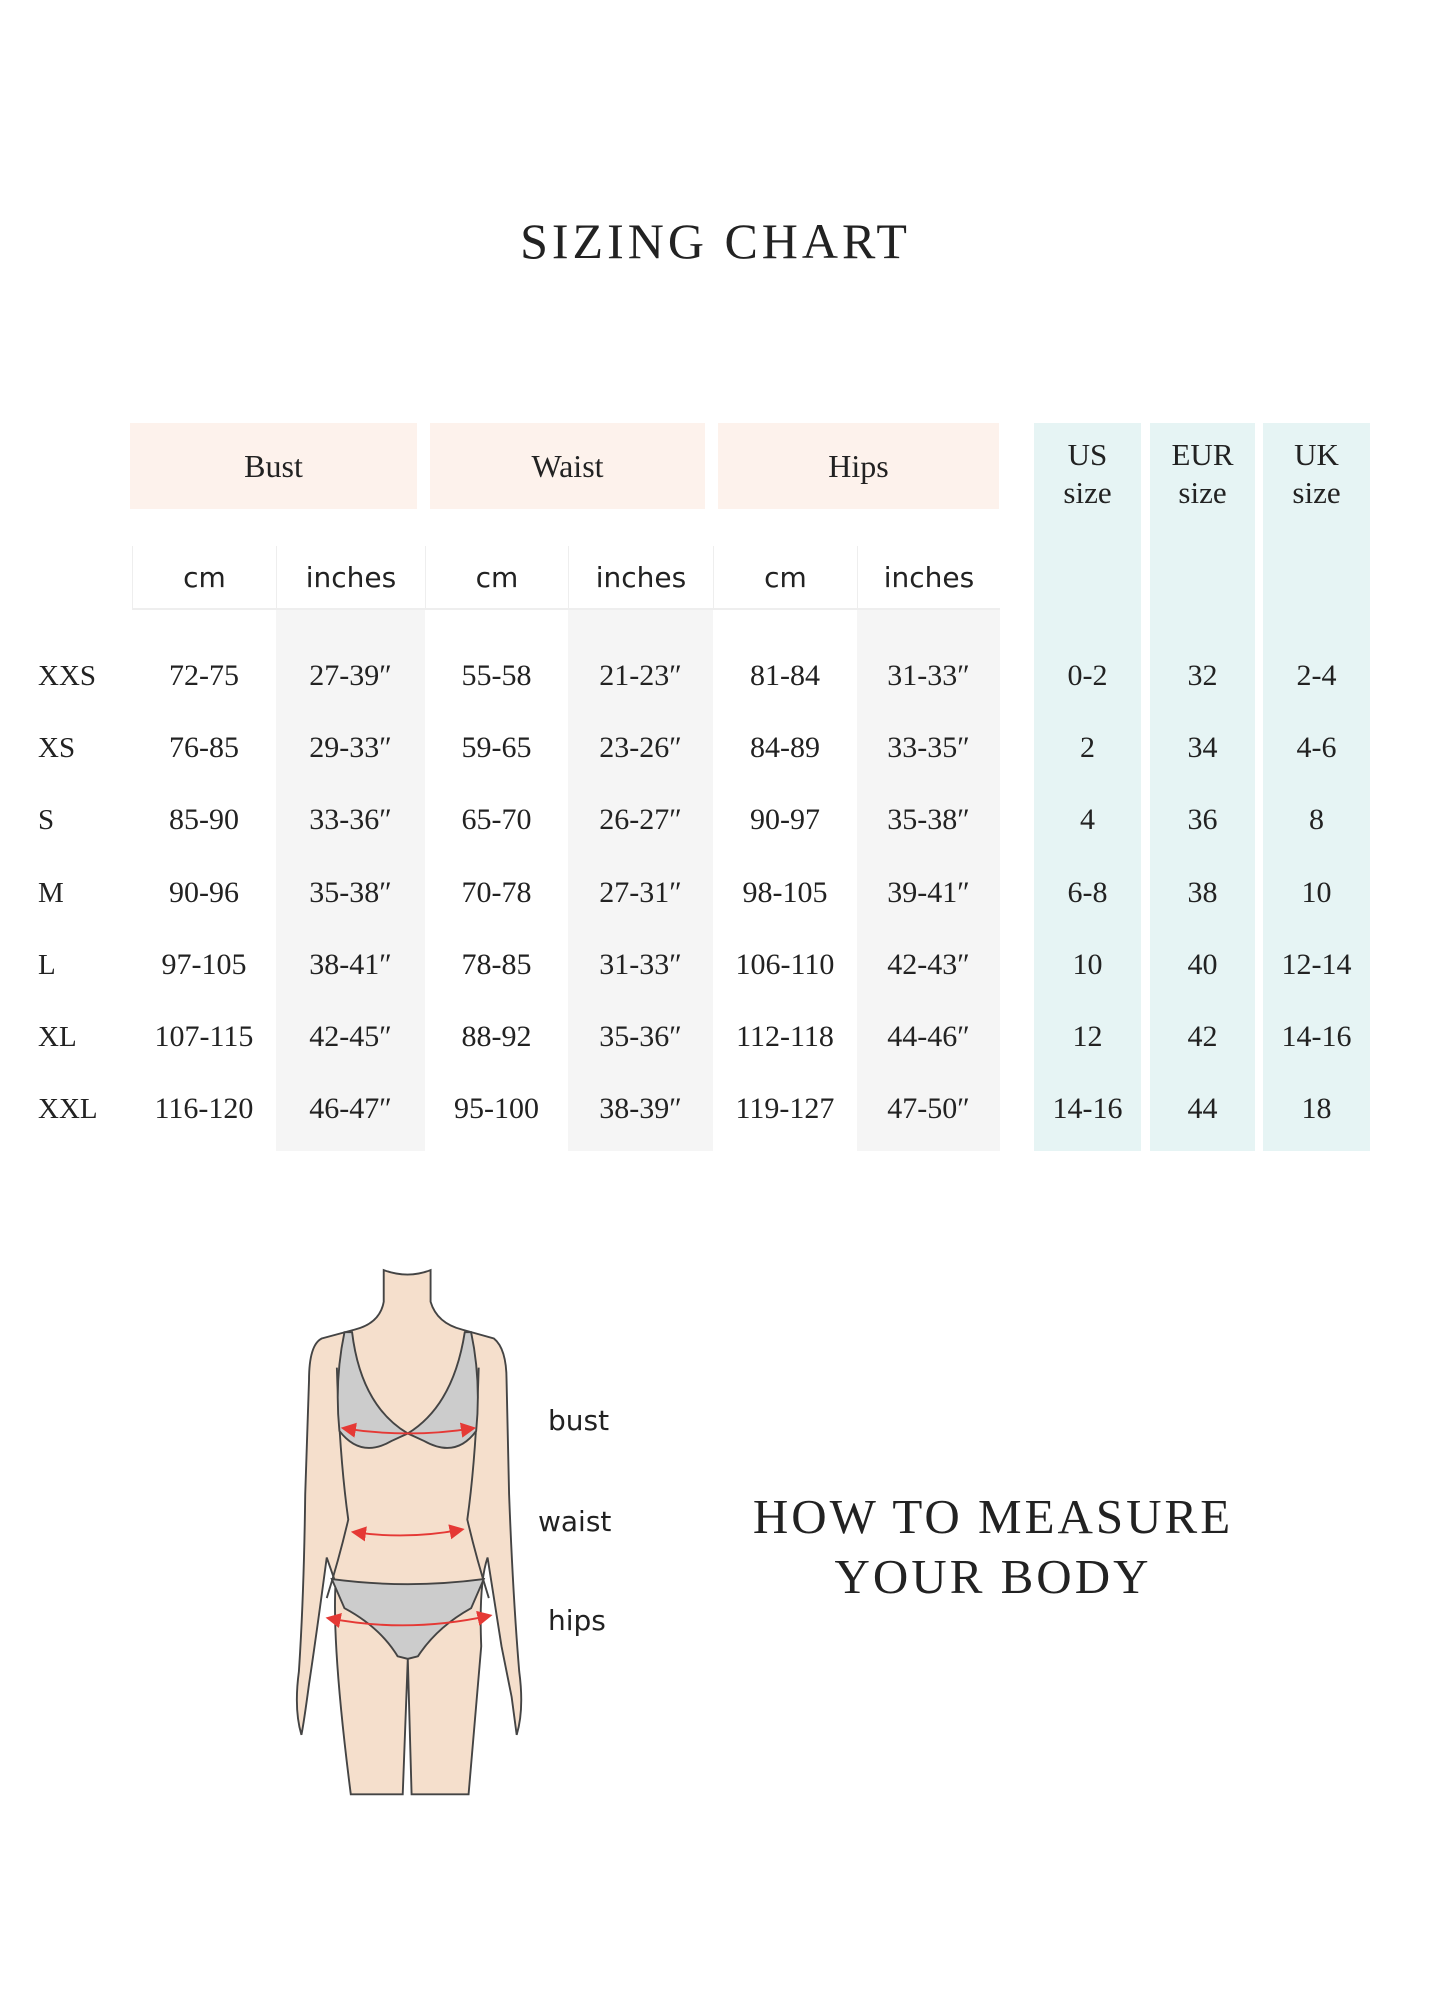 Image resolution: width=1431 pixels, height=2000 pixels. Describe the element at coordinates (928, 892) in the screenshot. I see `measurement-cell: 39-41″` at that location.